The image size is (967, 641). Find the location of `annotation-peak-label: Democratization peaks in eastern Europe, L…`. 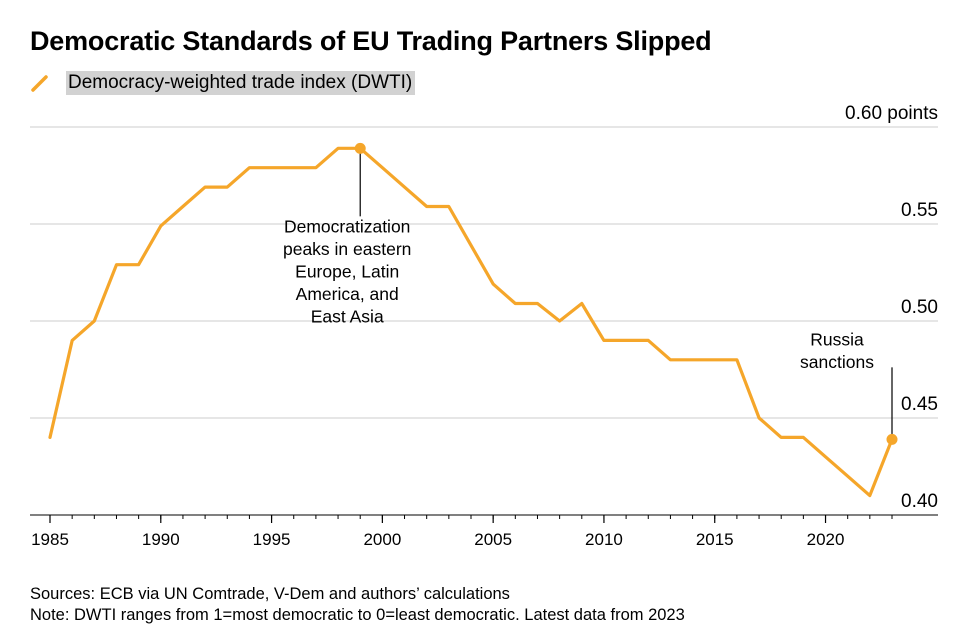

annotation-peak-label: Democratization peaks in eastern Europe, L… is located at coordinates (347, 271).